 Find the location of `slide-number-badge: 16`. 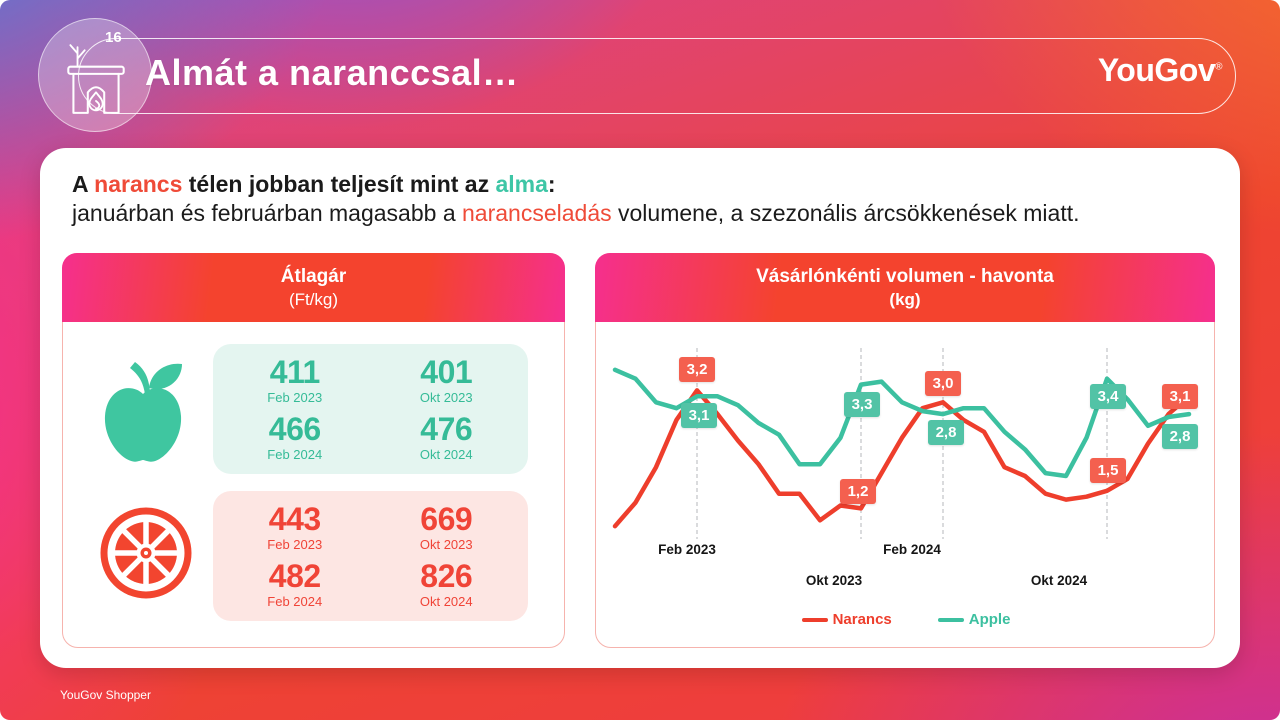

slide-number-badge: 16 is located at coordinates (95, 75).